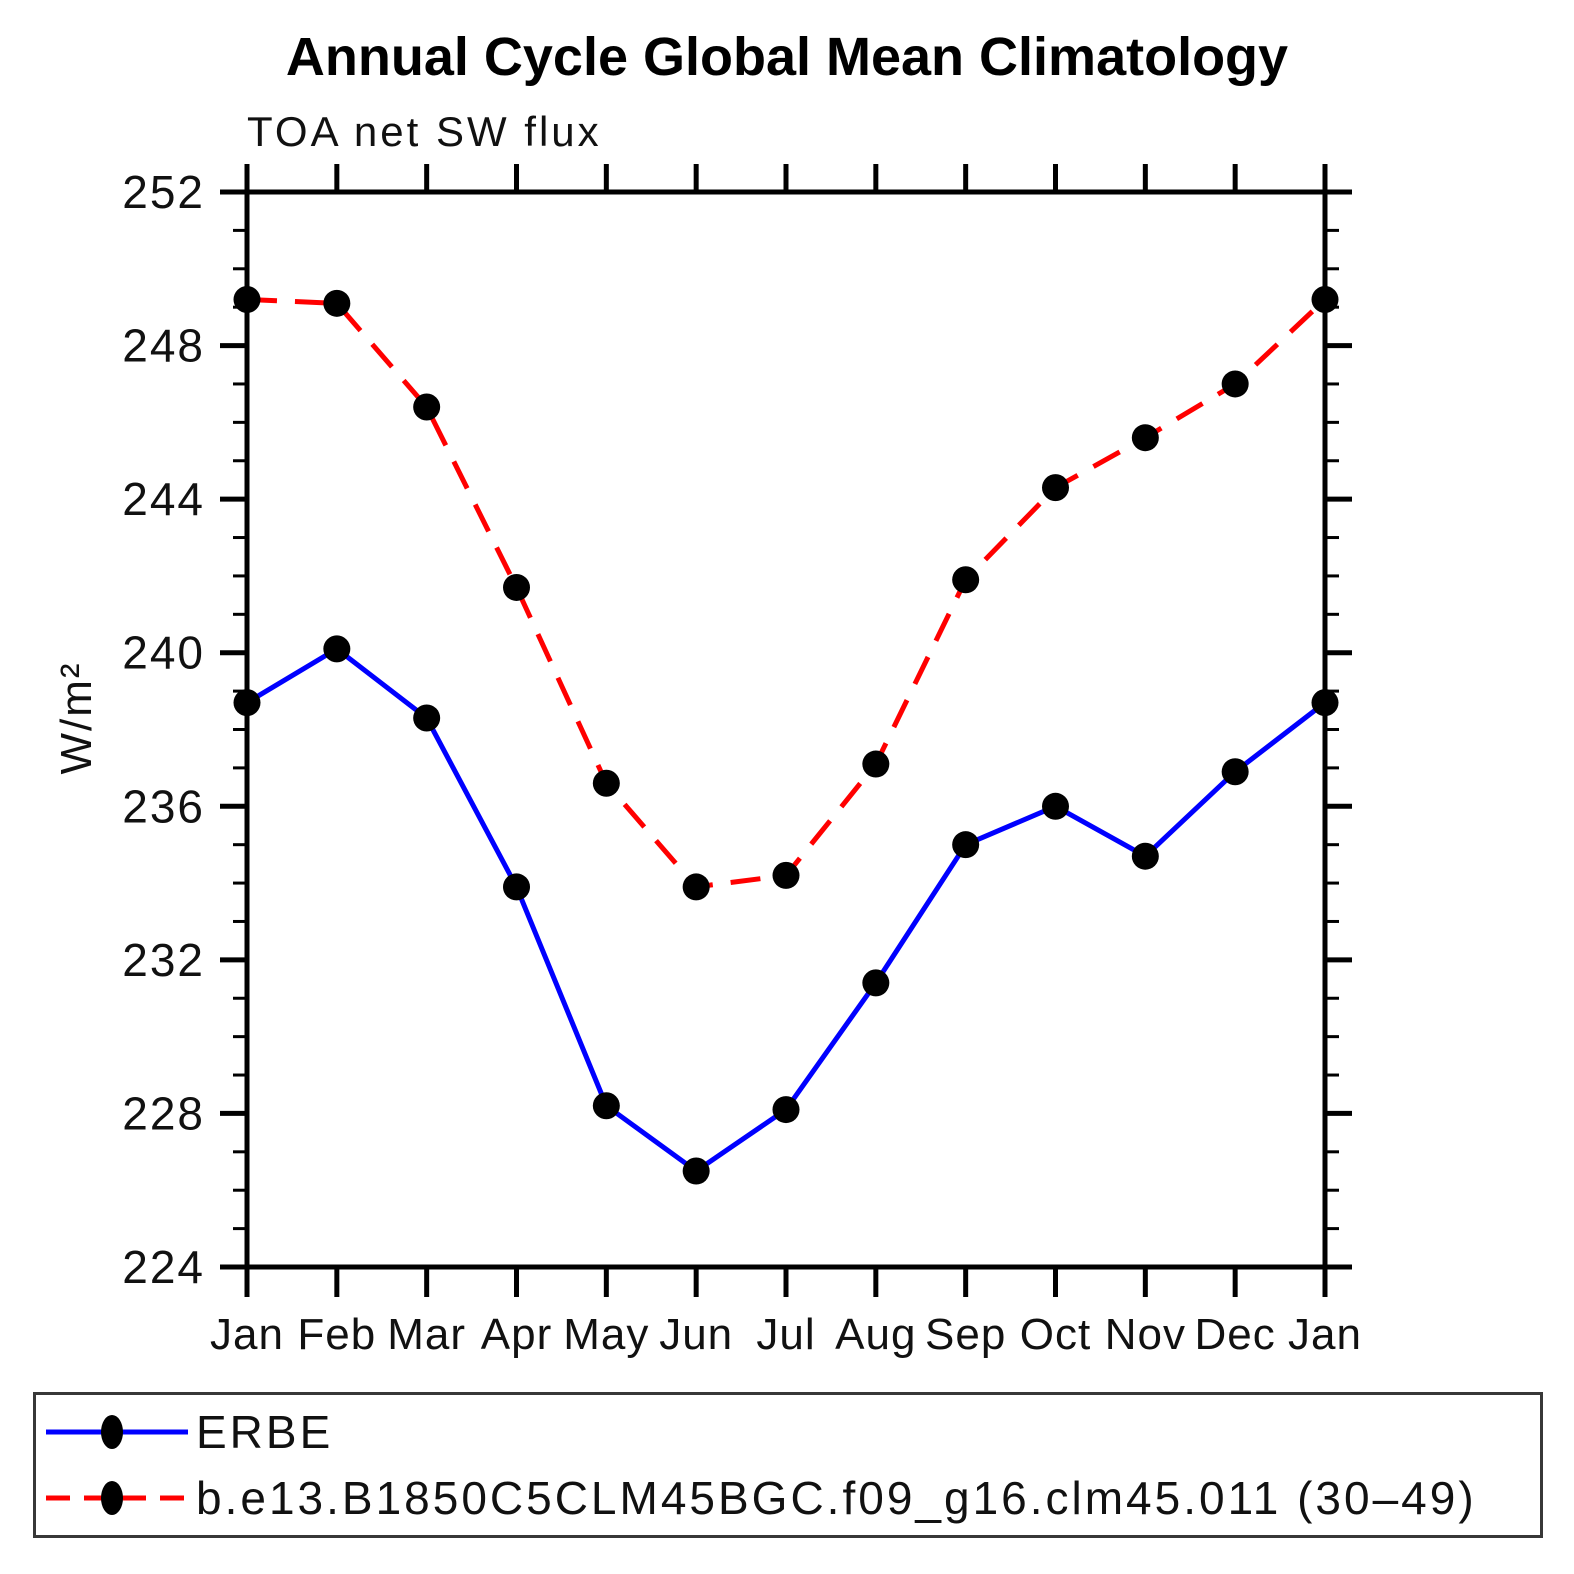 This screenshot has height=1574, width=1574. Describe the element at coordinates (788, 1432) in the screenshot. I see `legend-item-erbe: ERBE` at that location.